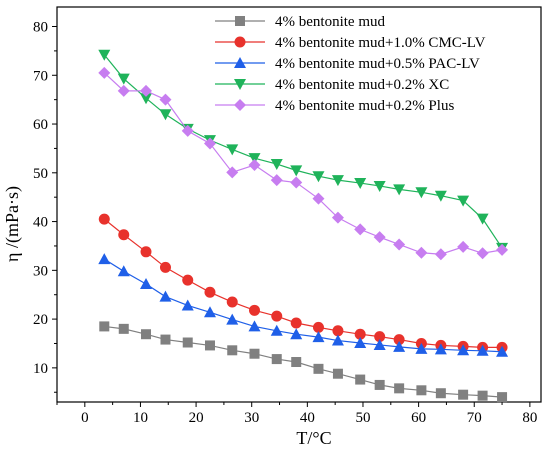 This screenshot has width=550, height=451. I want to click on legend-label: 4% bentonite mud+1.0% CMC-LV, so click(380, 43).